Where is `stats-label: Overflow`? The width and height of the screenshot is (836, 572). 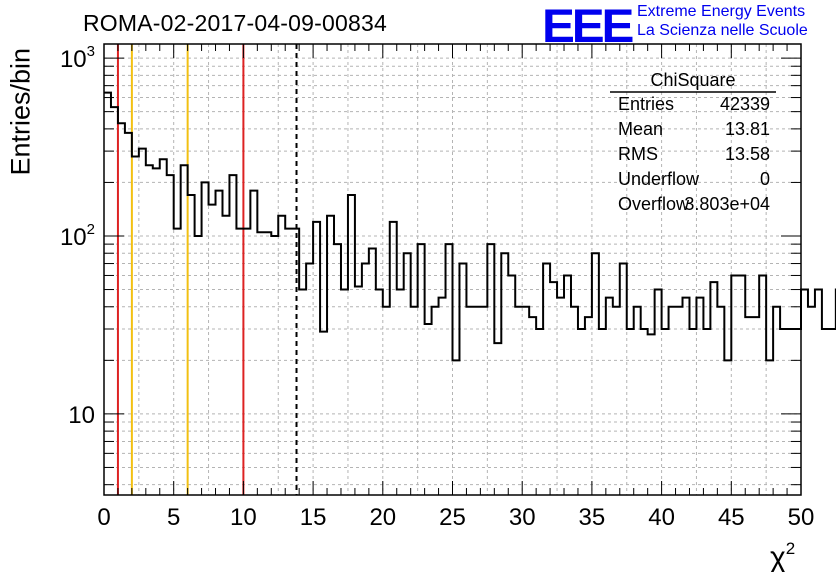
stats-label: Overflow is located at coordinates (654, 204).